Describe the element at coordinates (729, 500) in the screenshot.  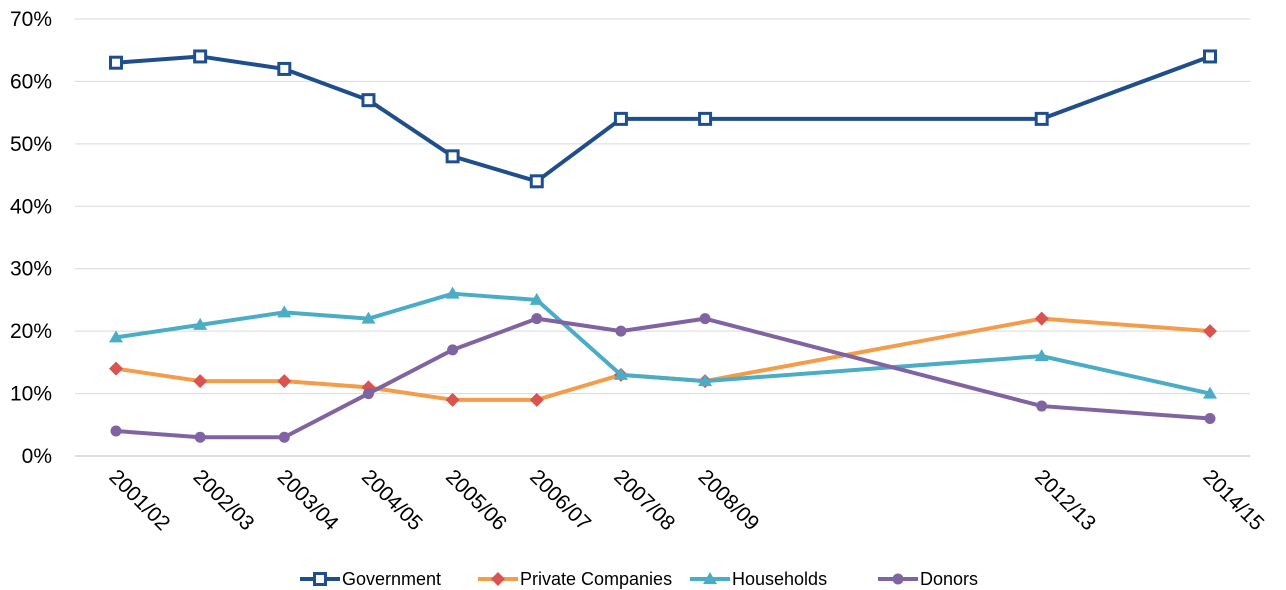
I see `x-tick-label: 2008/09` at that location.